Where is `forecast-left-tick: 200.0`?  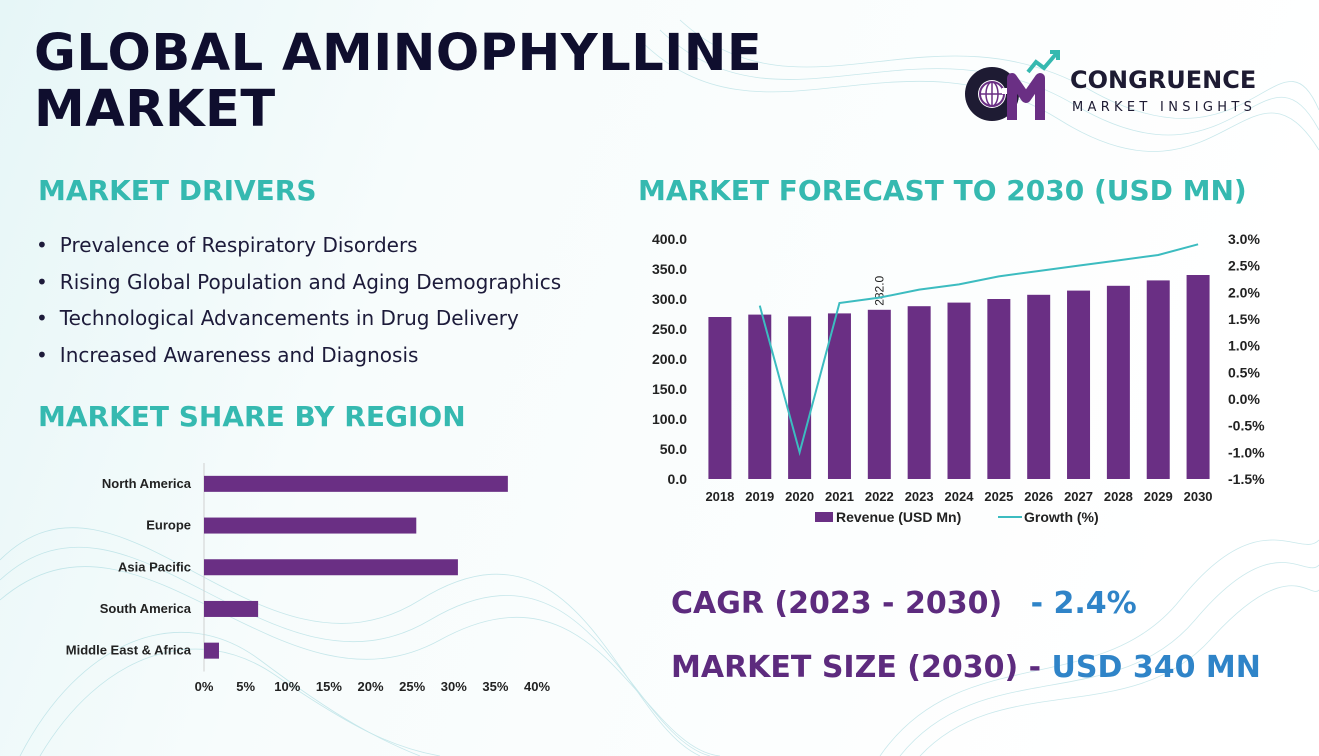
forecast-left-tick: 200.0 is located at coordinates (669, 359).